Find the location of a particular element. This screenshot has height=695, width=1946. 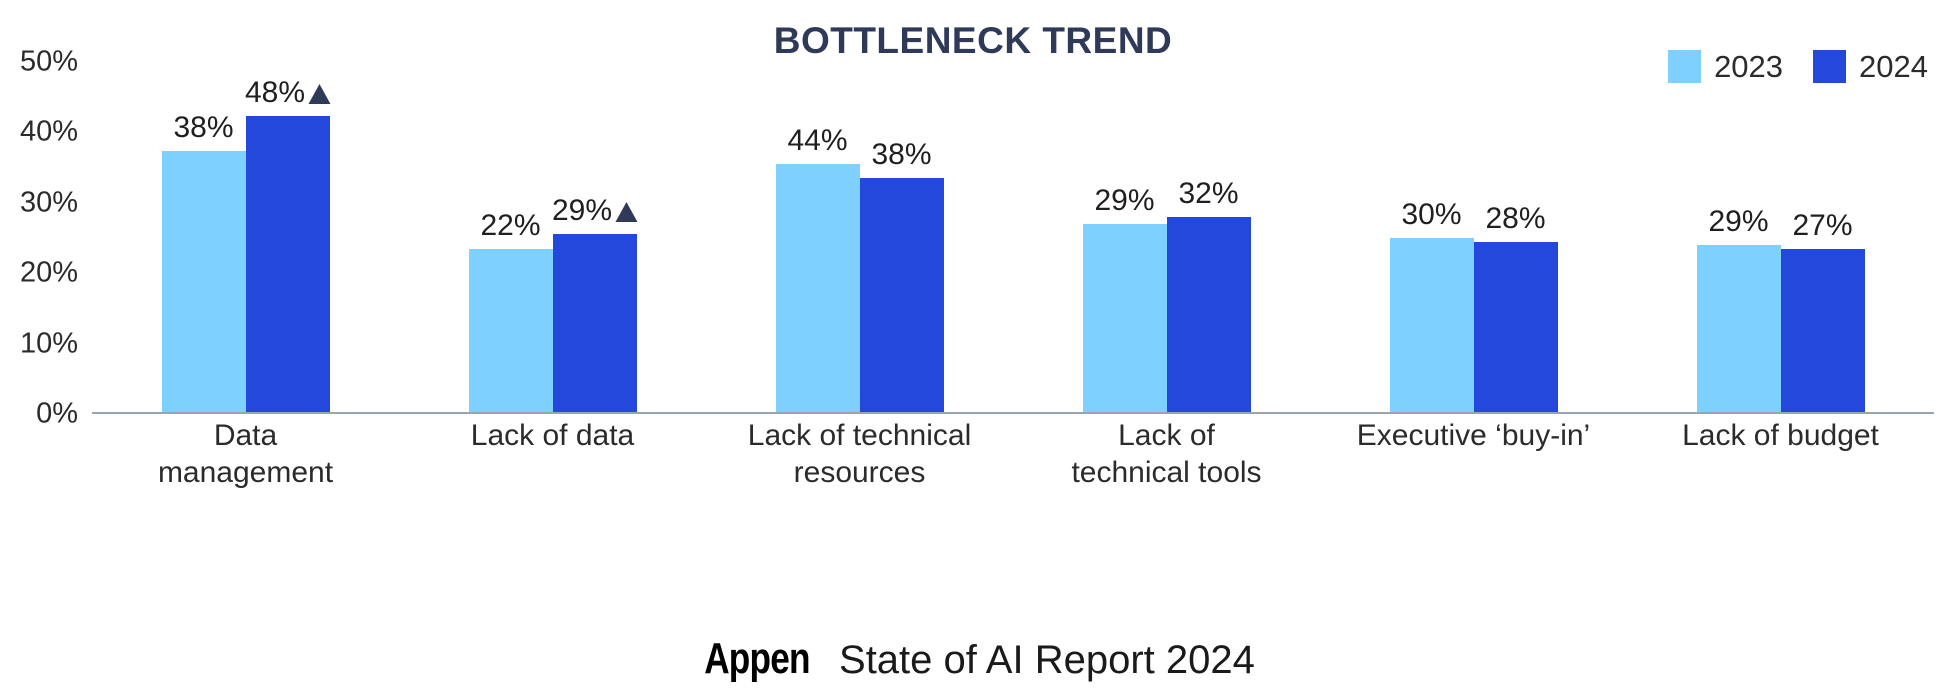

bar-column: 22% is located at coordinates (510, 238).